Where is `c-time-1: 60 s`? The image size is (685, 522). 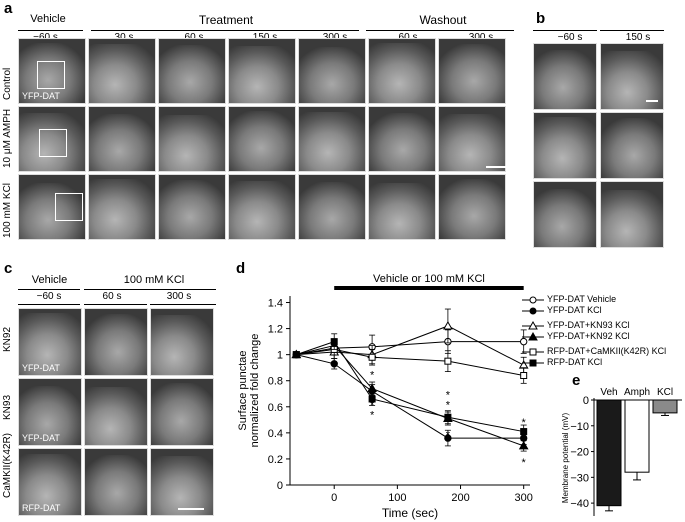 c-time-1: 60 s is located at coordinates (112, 296).